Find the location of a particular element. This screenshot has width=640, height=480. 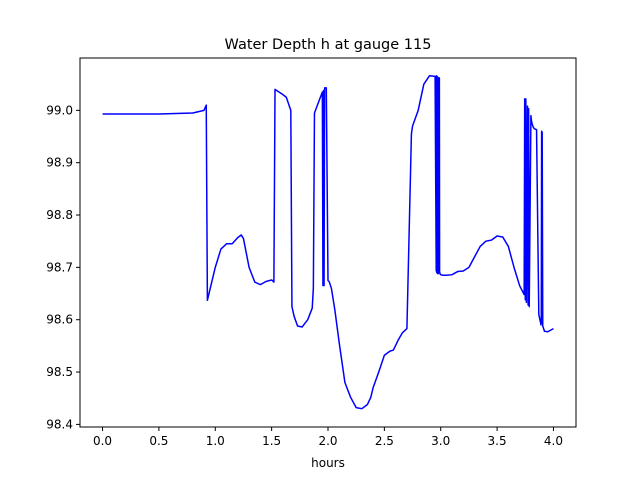

y-axis: 98.4 98.5 98.6 98.7 98.8 98.9 99.0 is located at coordinates (63, 267).